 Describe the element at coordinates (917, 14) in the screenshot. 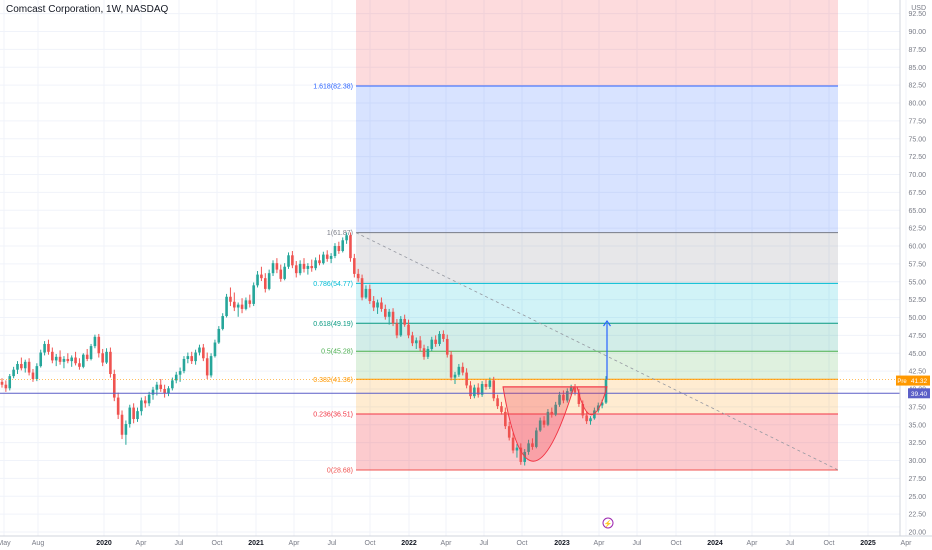

I see `y-tick-label: 92.50` at that location.